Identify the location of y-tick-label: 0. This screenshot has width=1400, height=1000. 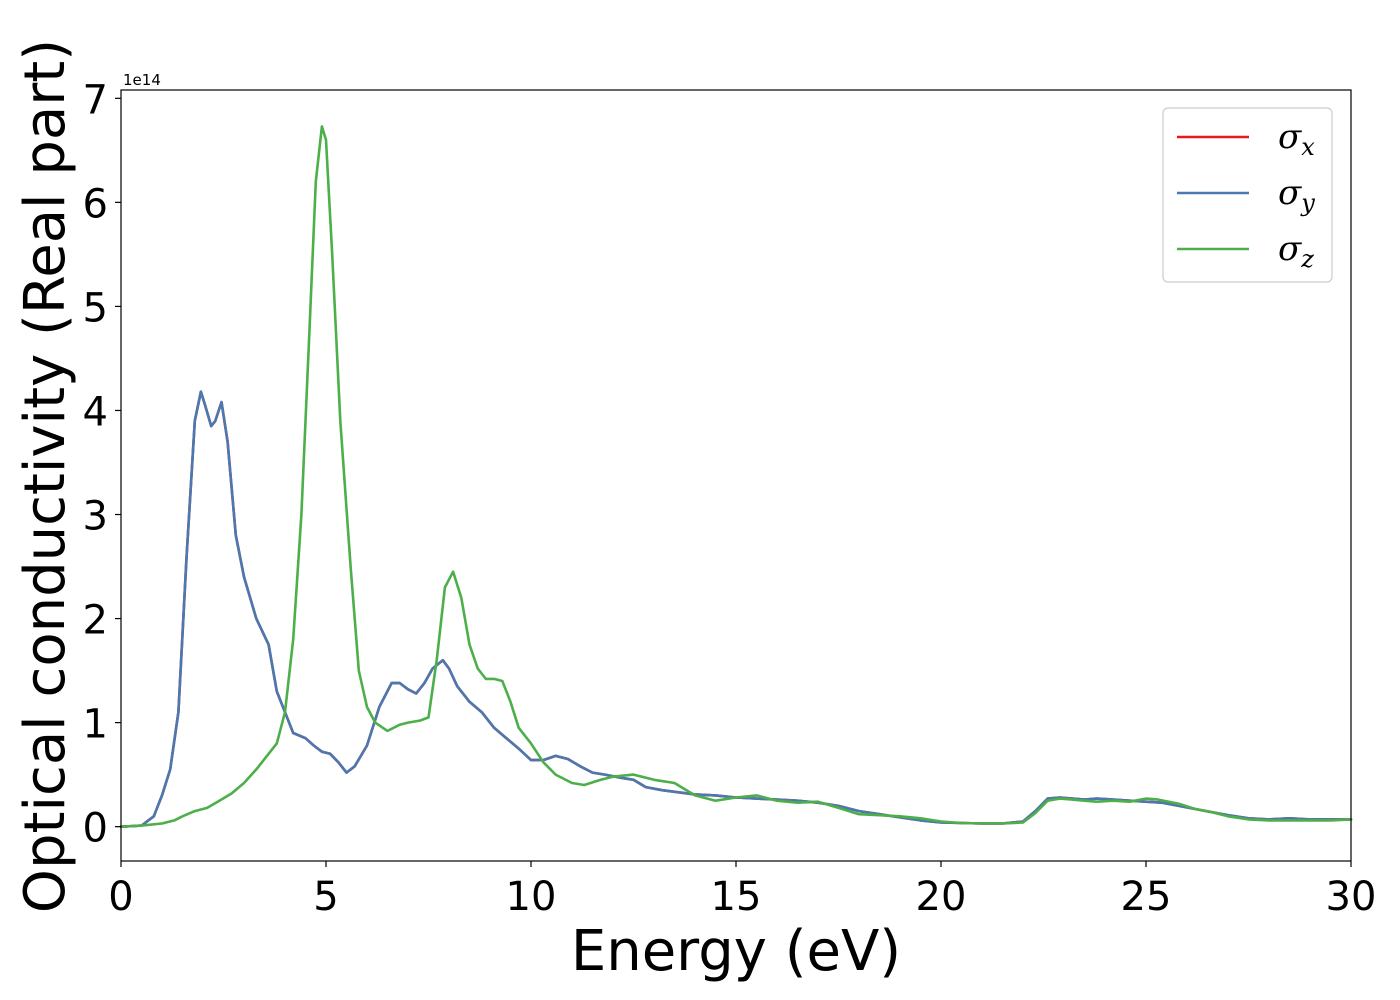
(95, 829).